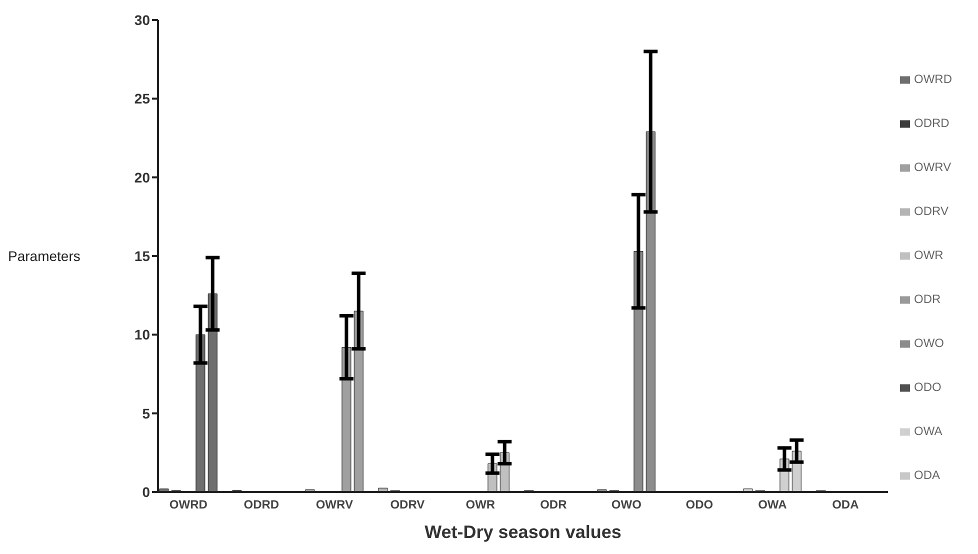 The height and width of the screenshot is (554, 978). I want to click on y-tick-label: 30, so click(142, 20).